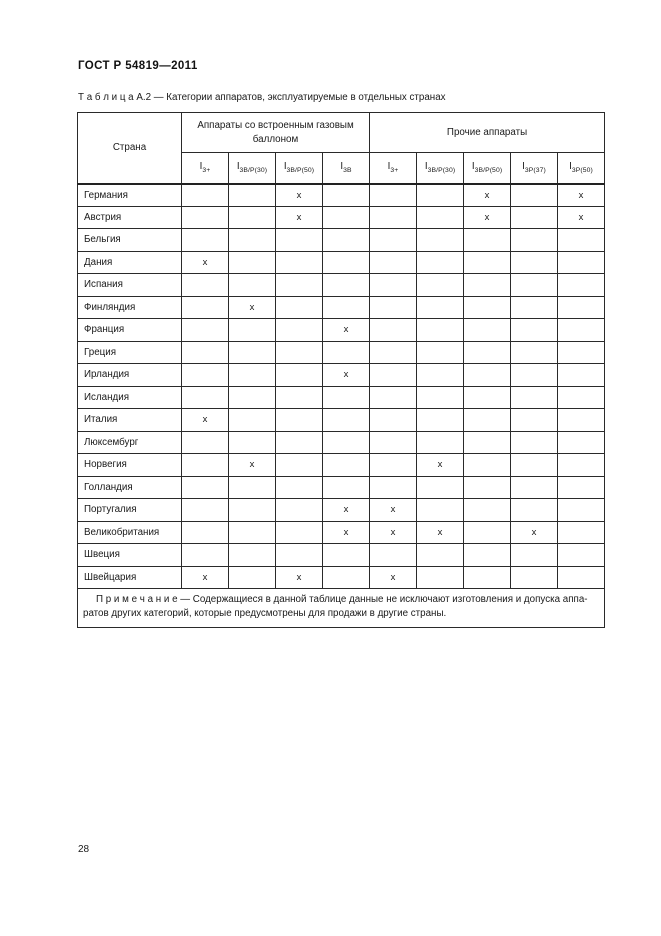  Describe the element at coordinates (346, 168) in the screenshot. I see `category-header: I3В` at that location.